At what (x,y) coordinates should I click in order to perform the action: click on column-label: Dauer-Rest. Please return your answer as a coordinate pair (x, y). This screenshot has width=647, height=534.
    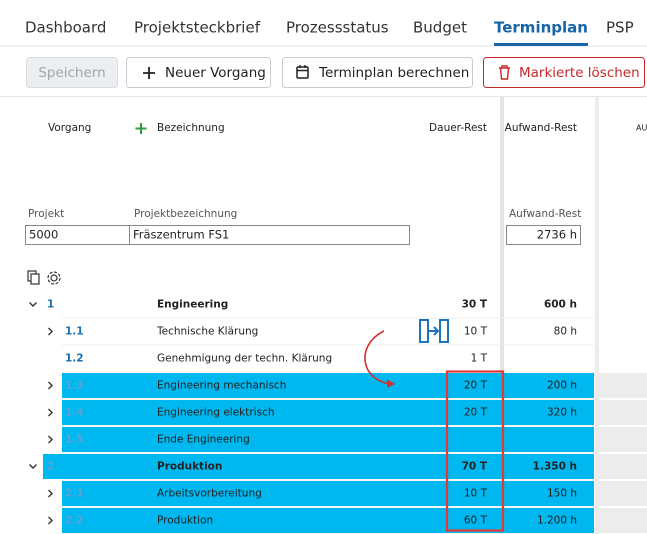
    Looking at the image, I should click on (458, 128).